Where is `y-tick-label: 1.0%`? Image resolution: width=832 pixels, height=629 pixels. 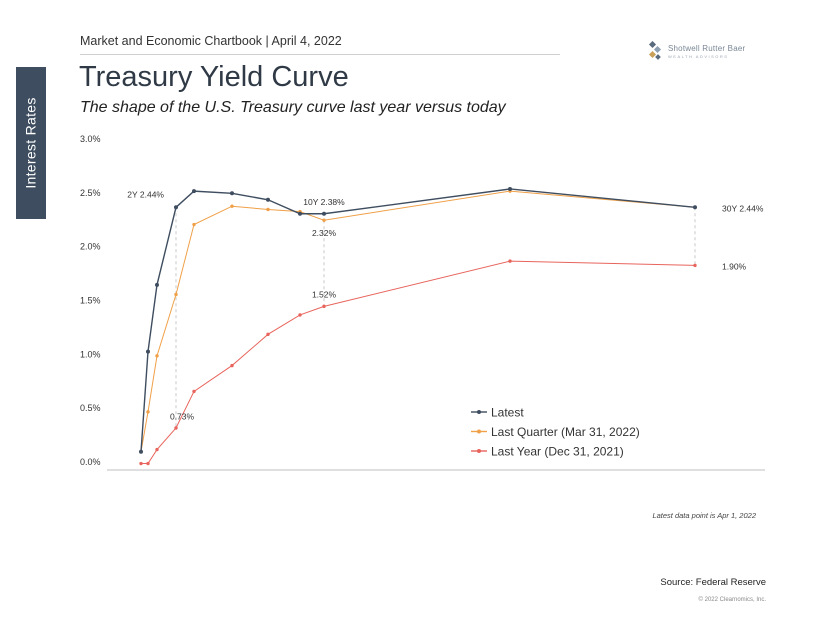 y-tick-label: 1.0% is located at coordinates (90, 354).